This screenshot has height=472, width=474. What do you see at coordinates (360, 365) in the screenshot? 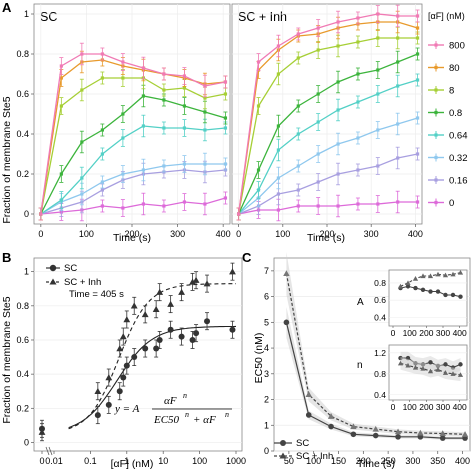
I see `inset-n-ylabel: n` at bounding box center [360, 365].